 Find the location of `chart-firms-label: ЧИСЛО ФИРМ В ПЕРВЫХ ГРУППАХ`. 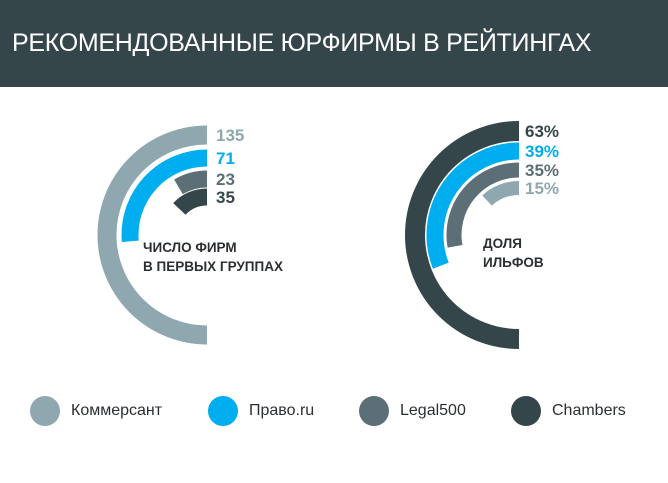

chart-firms-label: ЧИСЛО ФИРМ В ПЕРВЫХ ГРУППАХ is located at coordinates (213, 257).